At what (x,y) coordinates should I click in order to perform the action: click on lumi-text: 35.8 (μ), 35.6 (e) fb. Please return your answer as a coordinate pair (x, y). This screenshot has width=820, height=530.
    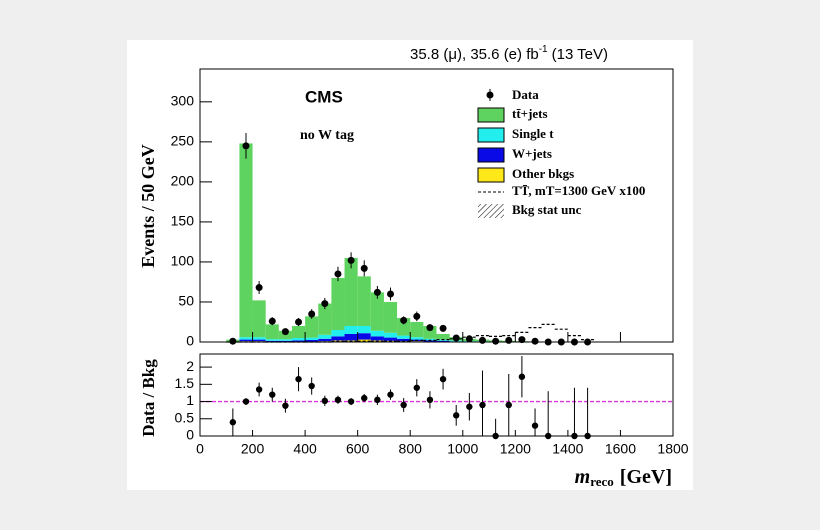
    Looking at the image, I should click on (474, 54).